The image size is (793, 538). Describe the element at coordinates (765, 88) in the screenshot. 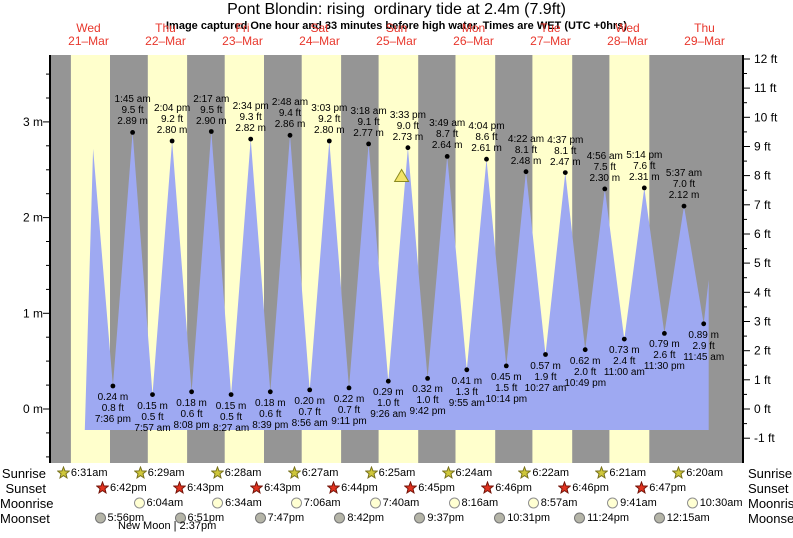

I see `svg-text: 11 ft` at that location.